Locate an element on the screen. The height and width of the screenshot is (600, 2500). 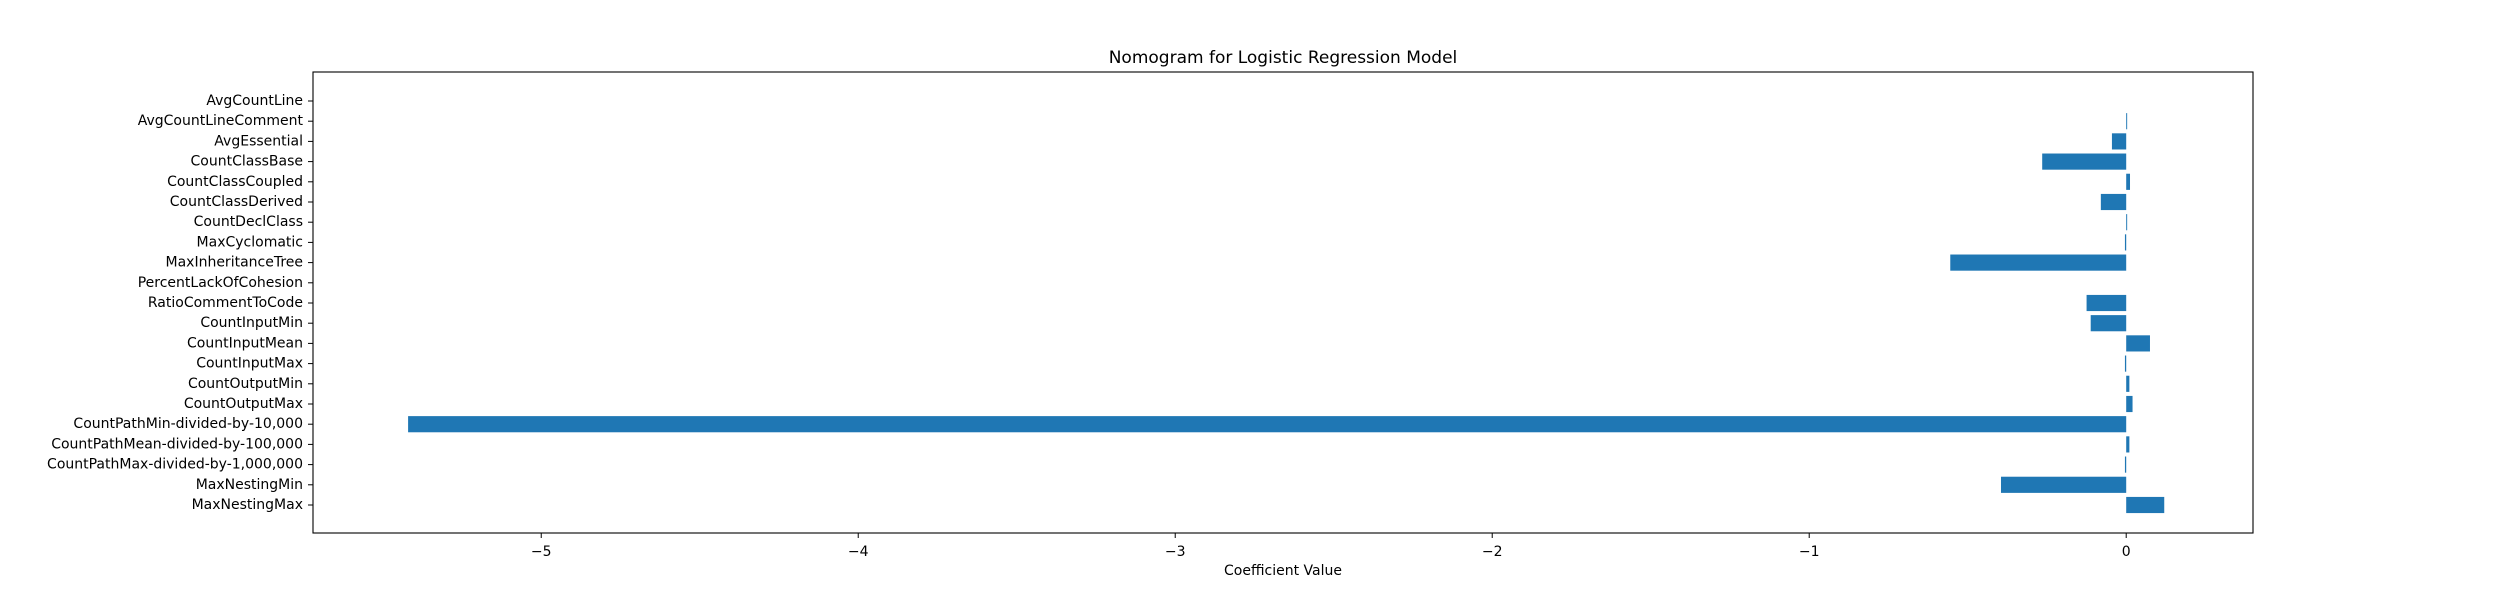
y-tick-label: CountOutputMin is located at coordinates (245, 384).